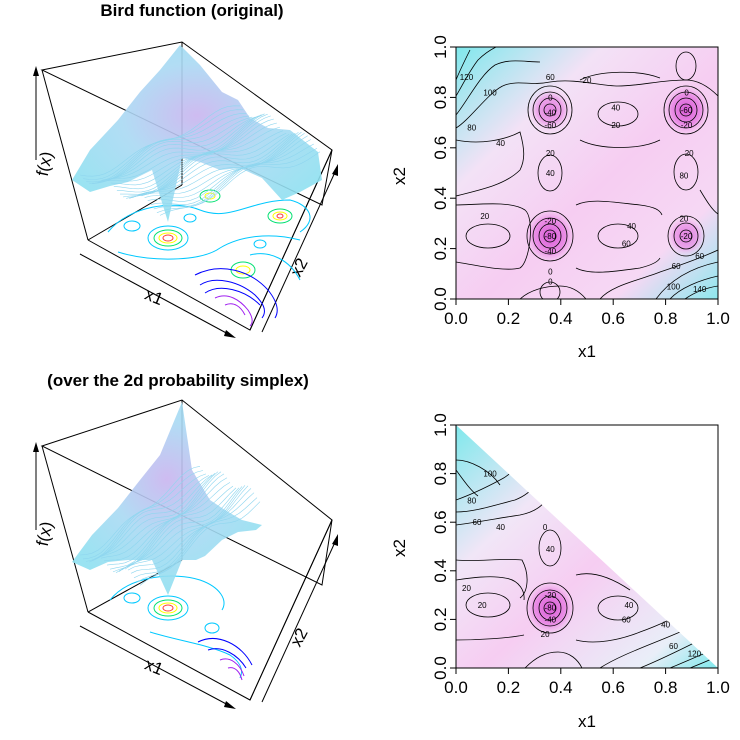  Describe the element at coordinates (587, 351) in the screenshot. I see `xlabel-contour-top: x1` at that location.